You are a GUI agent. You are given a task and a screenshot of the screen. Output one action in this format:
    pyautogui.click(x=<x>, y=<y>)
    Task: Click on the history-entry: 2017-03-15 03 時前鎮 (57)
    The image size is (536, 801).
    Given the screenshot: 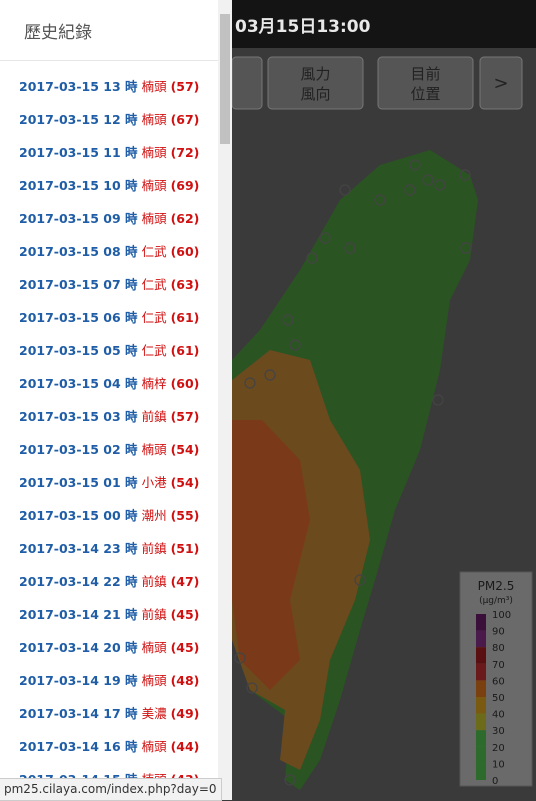 What is the action you would take?
    pyautogui.click(x=109, y=415)
    